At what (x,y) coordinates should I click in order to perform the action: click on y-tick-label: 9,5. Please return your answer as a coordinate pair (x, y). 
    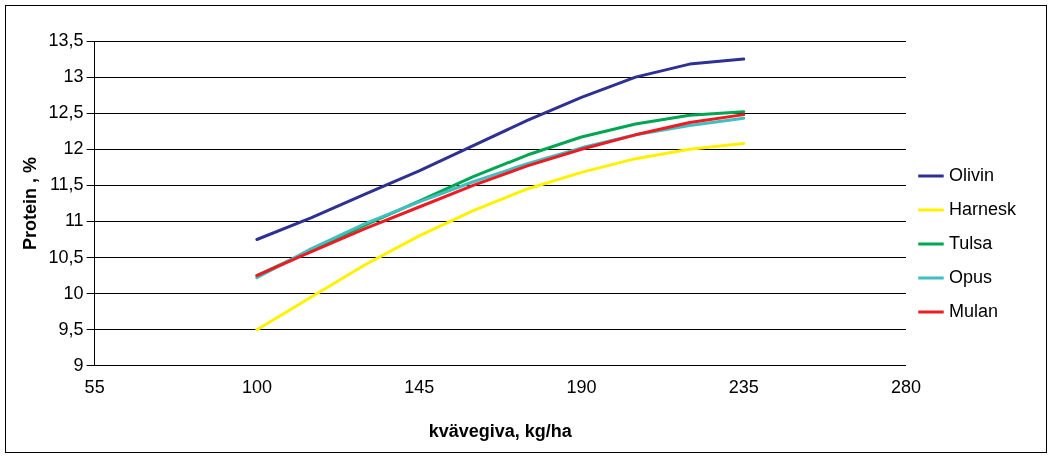
    Looking at the image, I should click on (71, 328).